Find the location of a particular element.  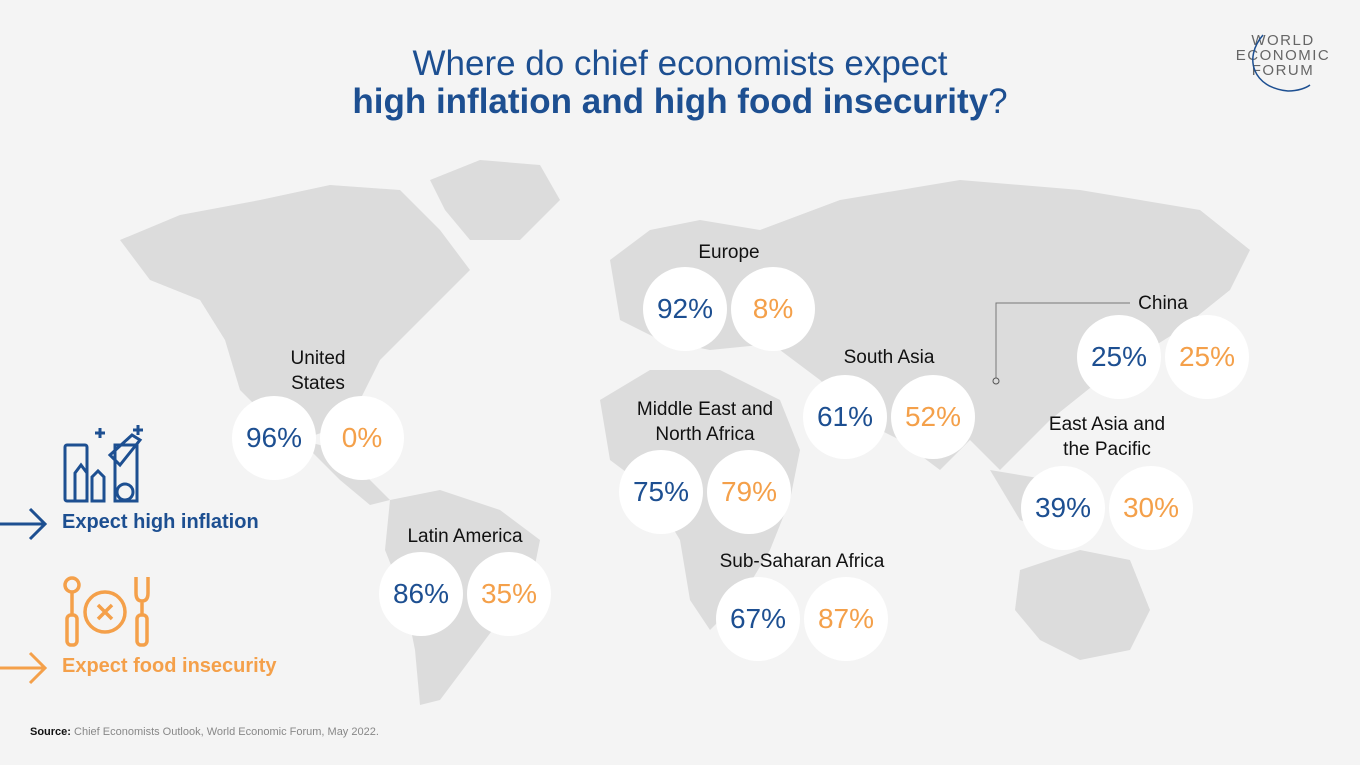

food-insecurity-bubble: 8% is located at coordinates (773, 309).